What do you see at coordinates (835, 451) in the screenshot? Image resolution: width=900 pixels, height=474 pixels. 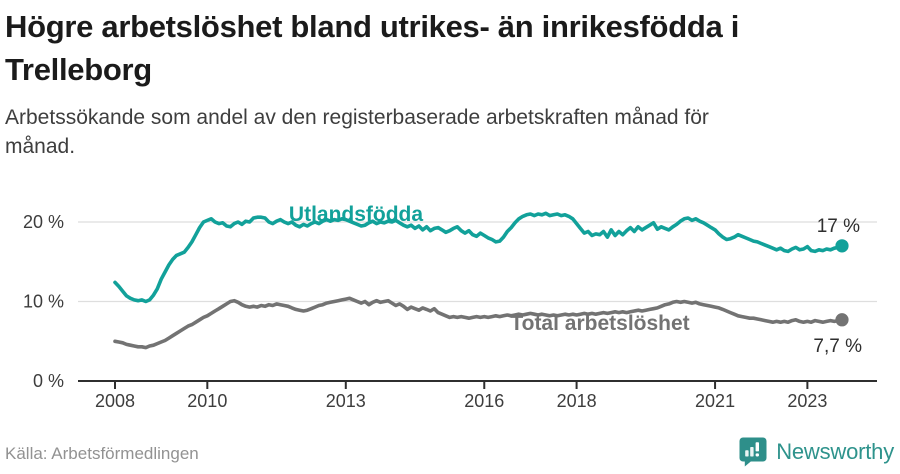 I see `newsworthy-wordmark: Newsworthy` at bounding box center [835, 451].